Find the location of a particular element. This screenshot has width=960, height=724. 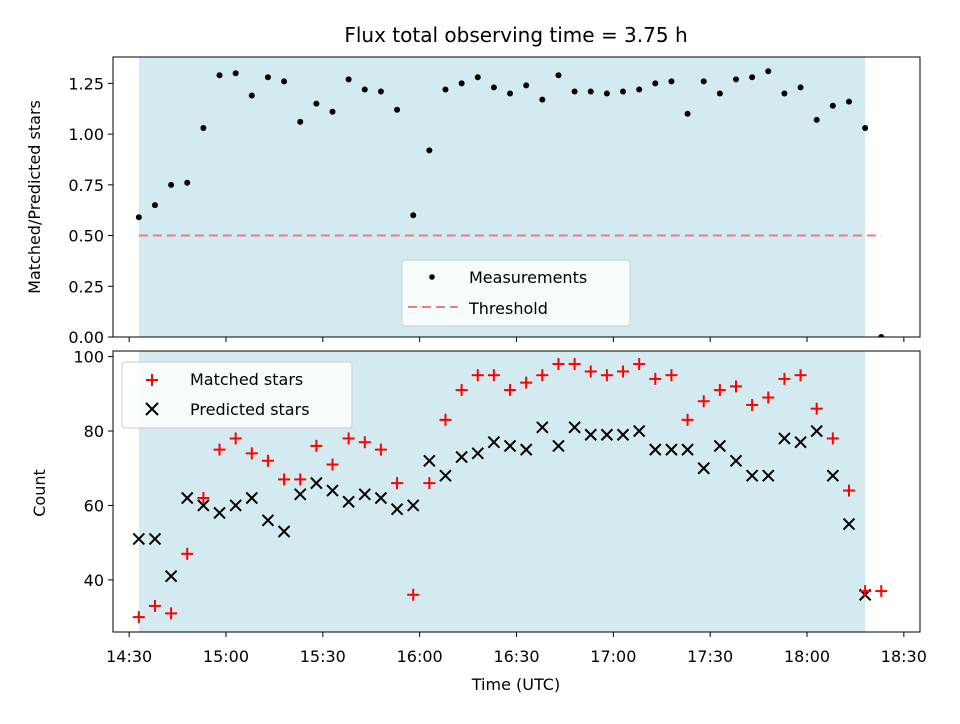

chart-title: Flux total observing time = 3.75 h is located at coordinates (515, 35).